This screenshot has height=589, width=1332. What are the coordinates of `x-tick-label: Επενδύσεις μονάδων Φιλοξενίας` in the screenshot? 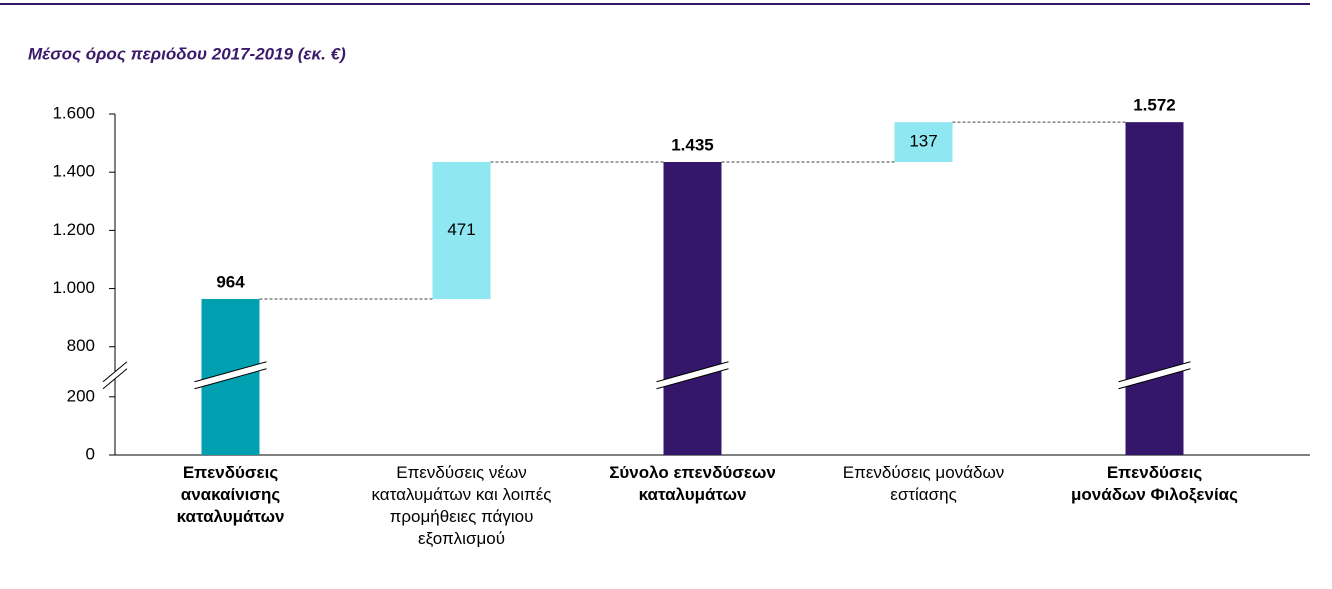 It's located at (1154, 483).